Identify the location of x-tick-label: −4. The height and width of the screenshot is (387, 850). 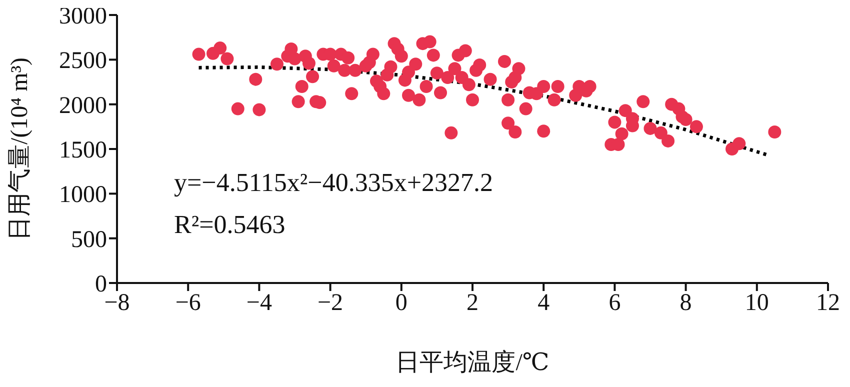
(259, 303).